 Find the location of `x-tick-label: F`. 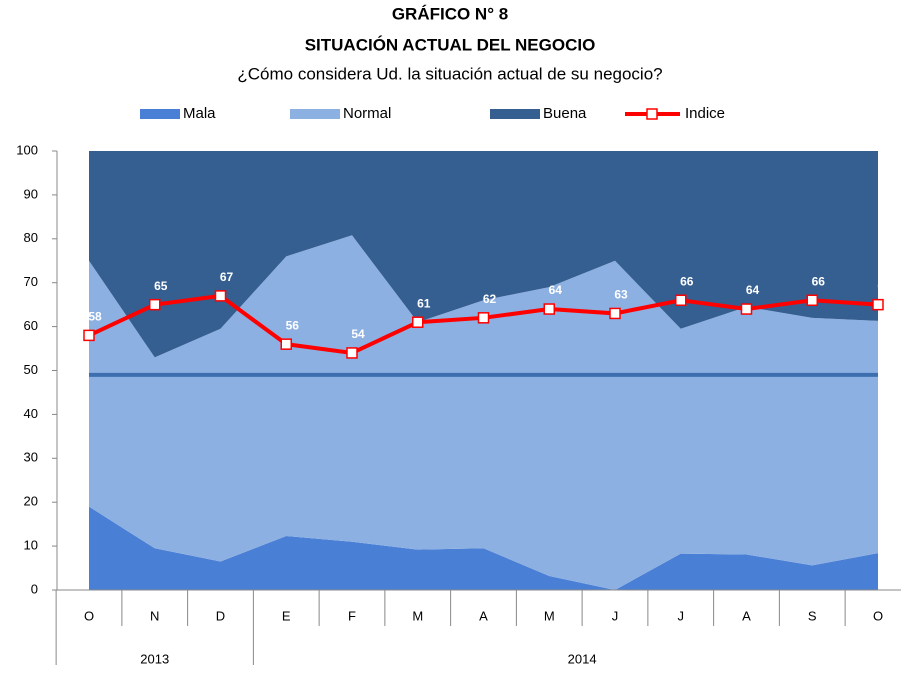

x-tick-label: F is located at coordinates (352, 615).